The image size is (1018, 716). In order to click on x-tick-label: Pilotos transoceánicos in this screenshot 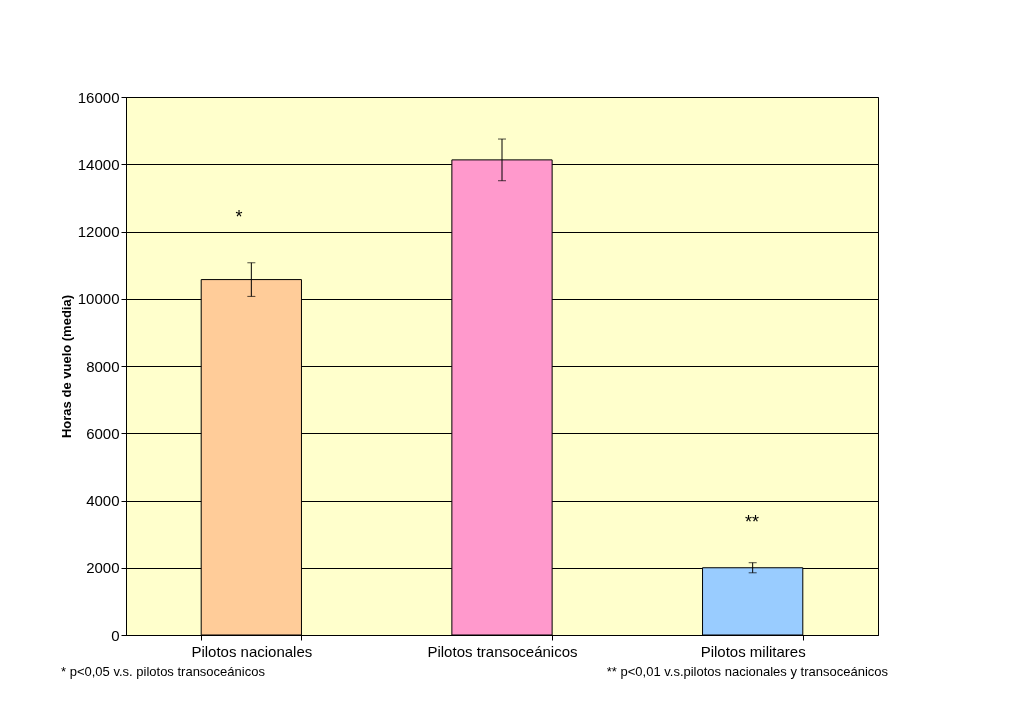, I will do `click(502, 651)`.